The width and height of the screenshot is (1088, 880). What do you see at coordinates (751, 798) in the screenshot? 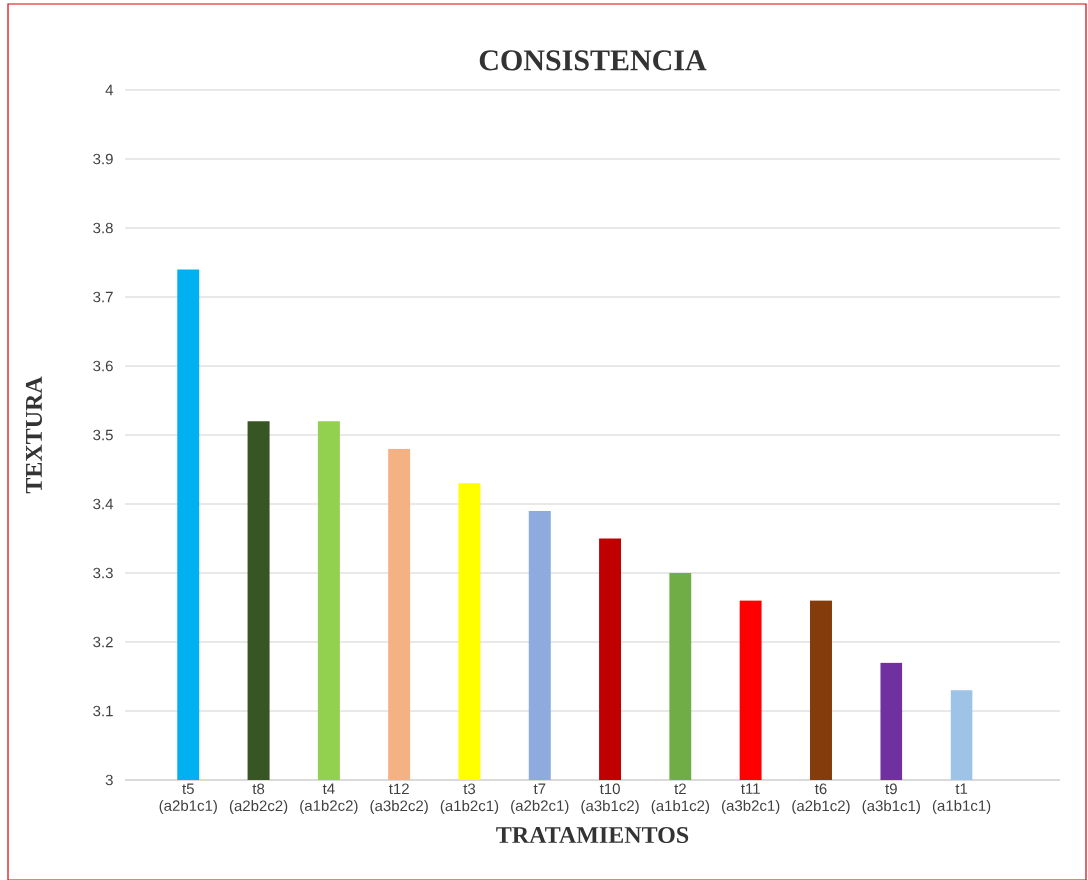
I see `x-tick-label: t11 (a3b2c1)` at bounding box center [751, 798].